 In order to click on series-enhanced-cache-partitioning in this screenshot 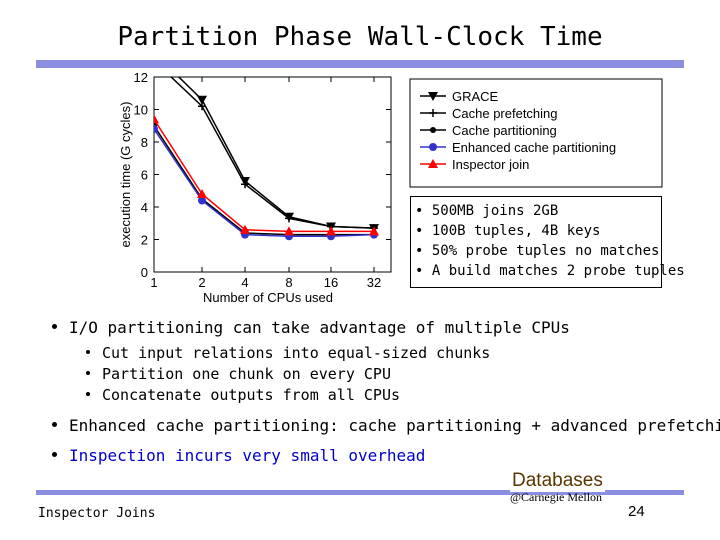, I will do `click(266, 183)`.